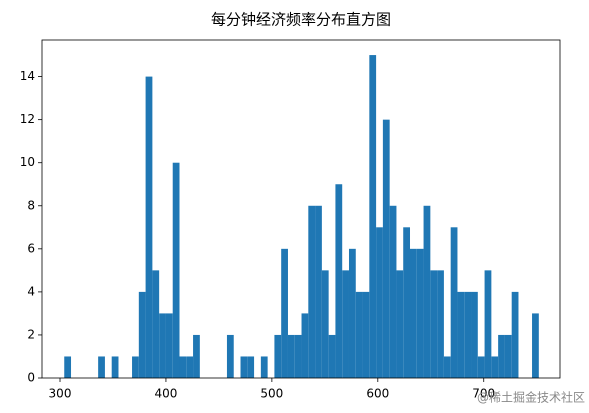 This screenshot has height=413, width=589. I want to click on y-tick-label: 6, so click(31, 248).